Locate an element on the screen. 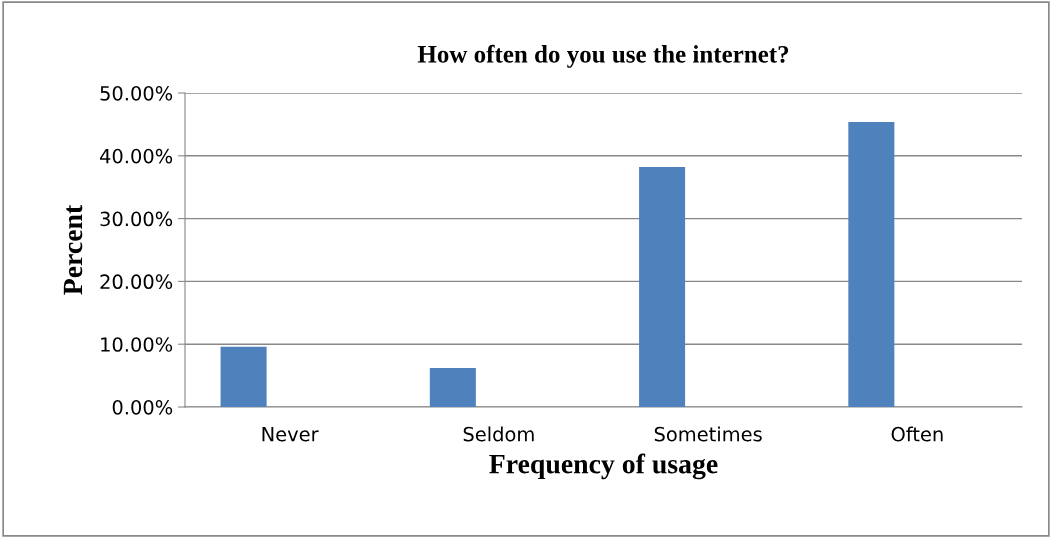  x-tick-label: Never is located at coordinates (290, 434).